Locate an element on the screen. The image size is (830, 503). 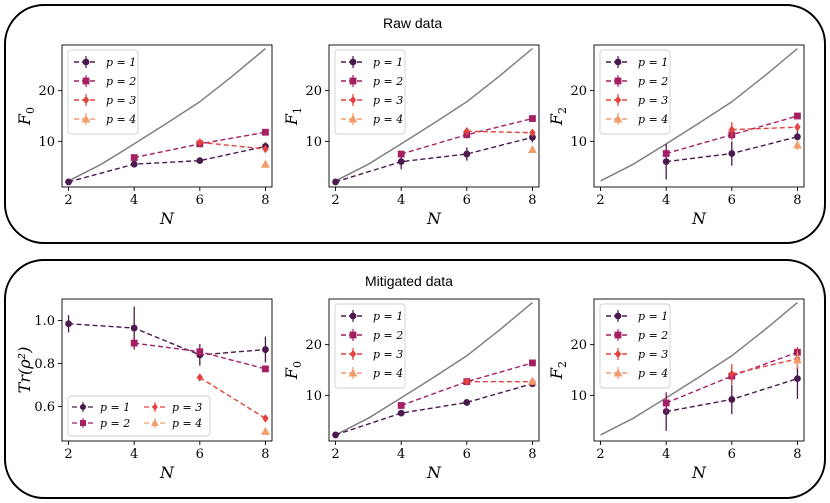
mitigated-data-title: Mitigated data is located at coordinates (409, 281).